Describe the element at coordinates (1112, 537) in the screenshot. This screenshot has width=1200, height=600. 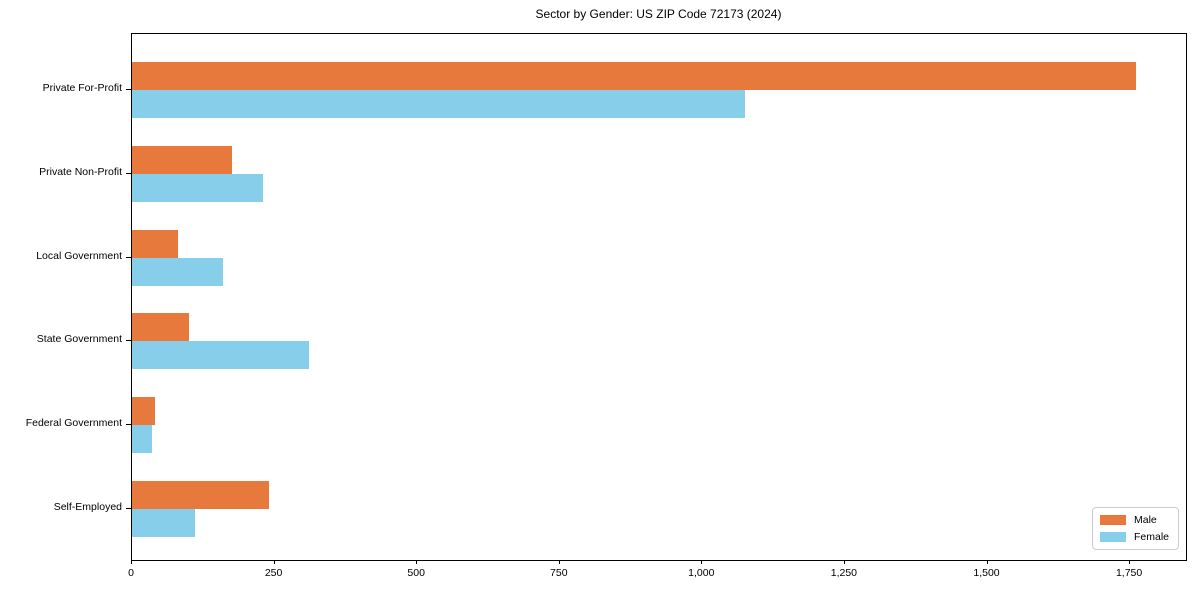
I see `legend-swatch-female` at that location.